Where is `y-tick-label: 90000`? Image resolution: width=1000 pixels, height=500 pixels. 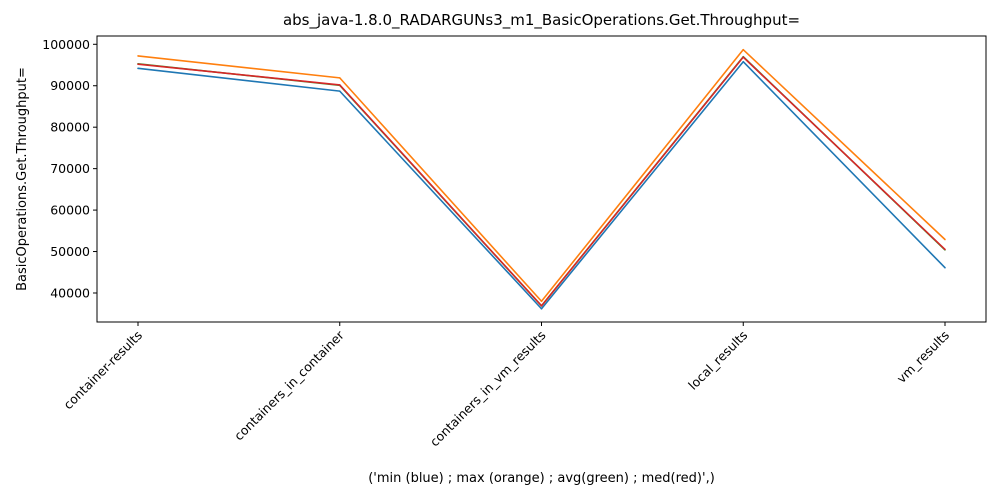 y-tick-label: 90000 is located at coordinates (70, 85).